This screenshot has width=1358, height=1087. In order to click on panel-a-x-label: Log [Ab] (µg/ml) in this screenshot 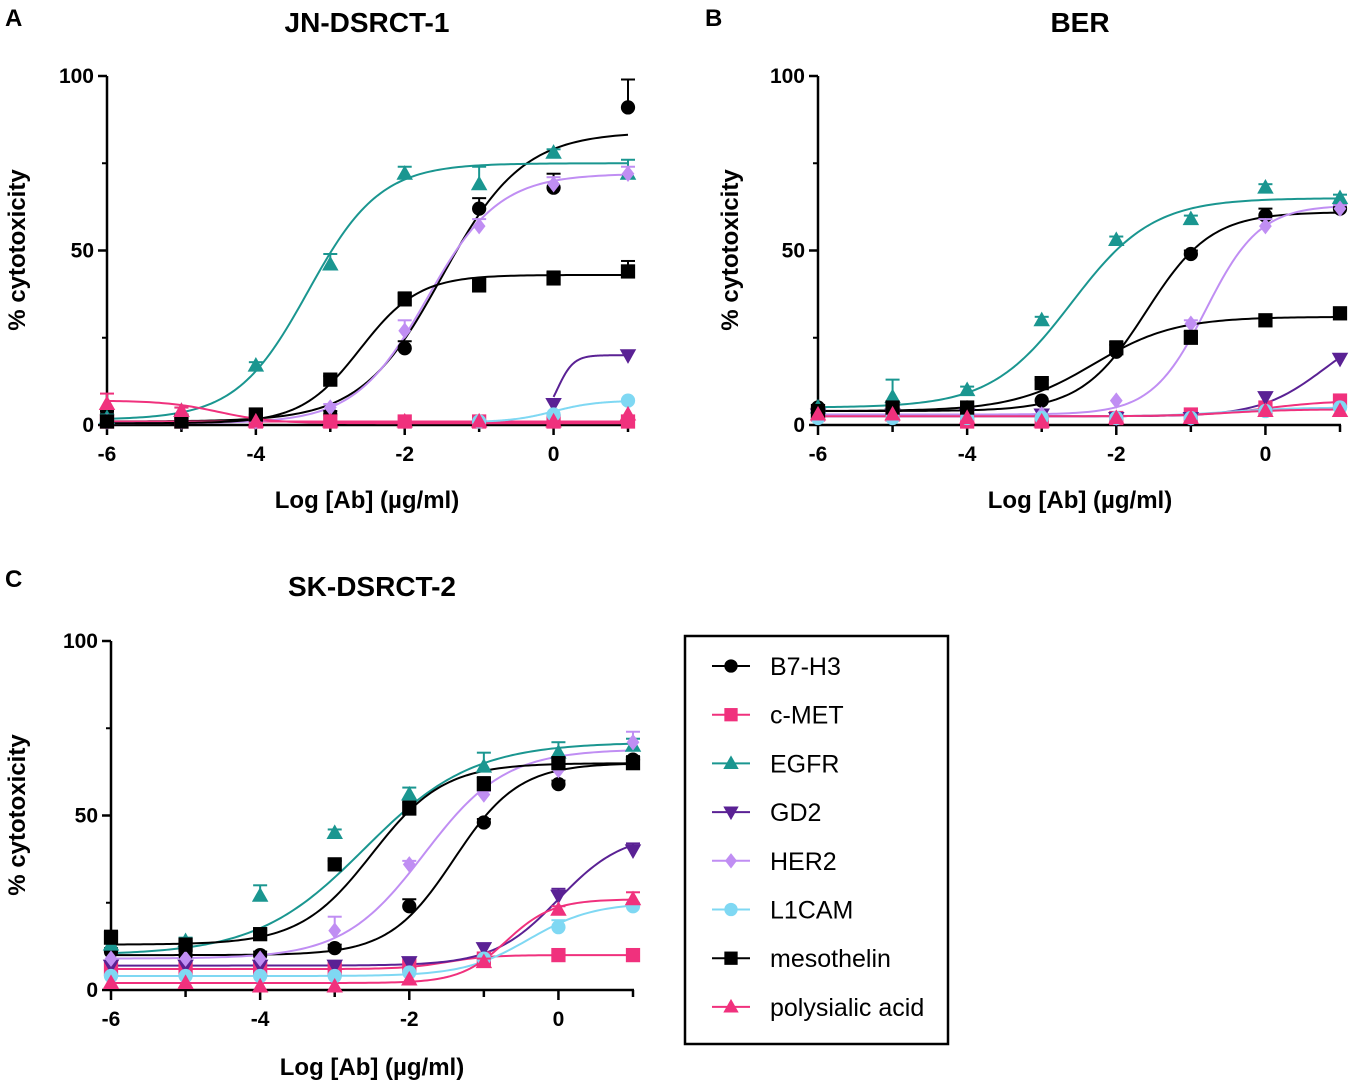, I will do `click(367, 500)`.